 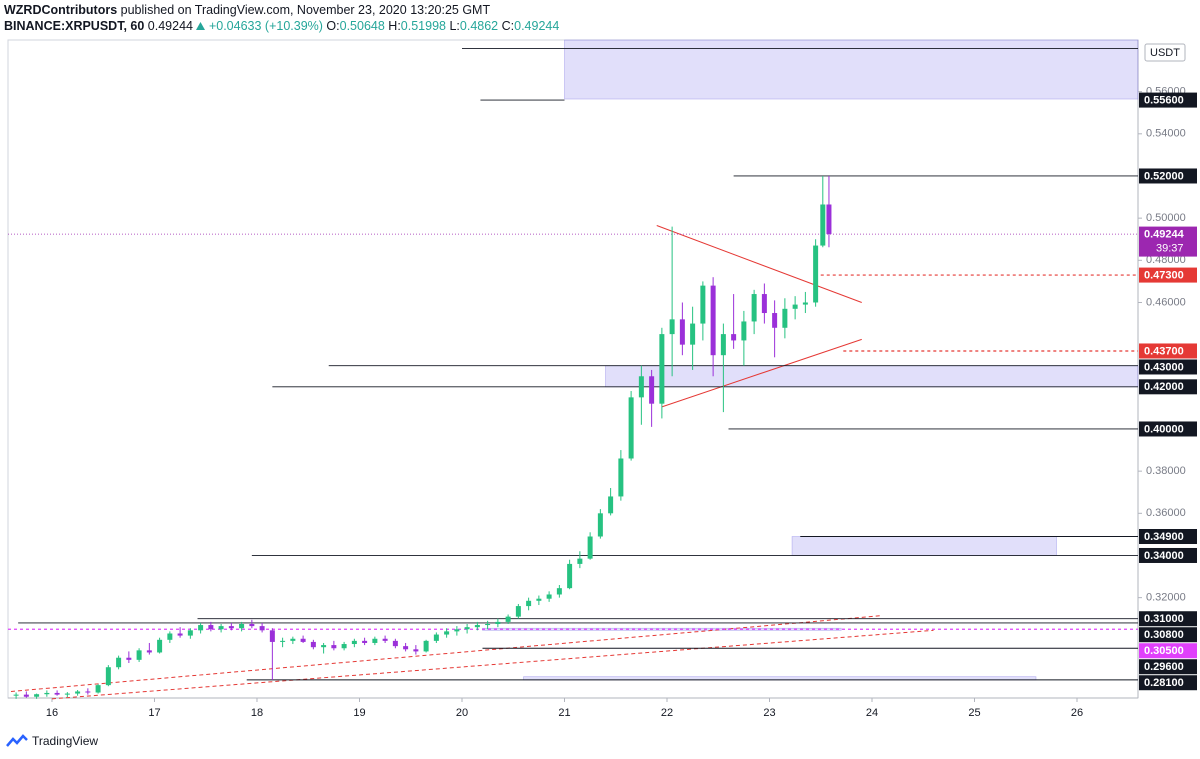 I want to click on level-label: 0.42000, so click(x=1164, y=387).